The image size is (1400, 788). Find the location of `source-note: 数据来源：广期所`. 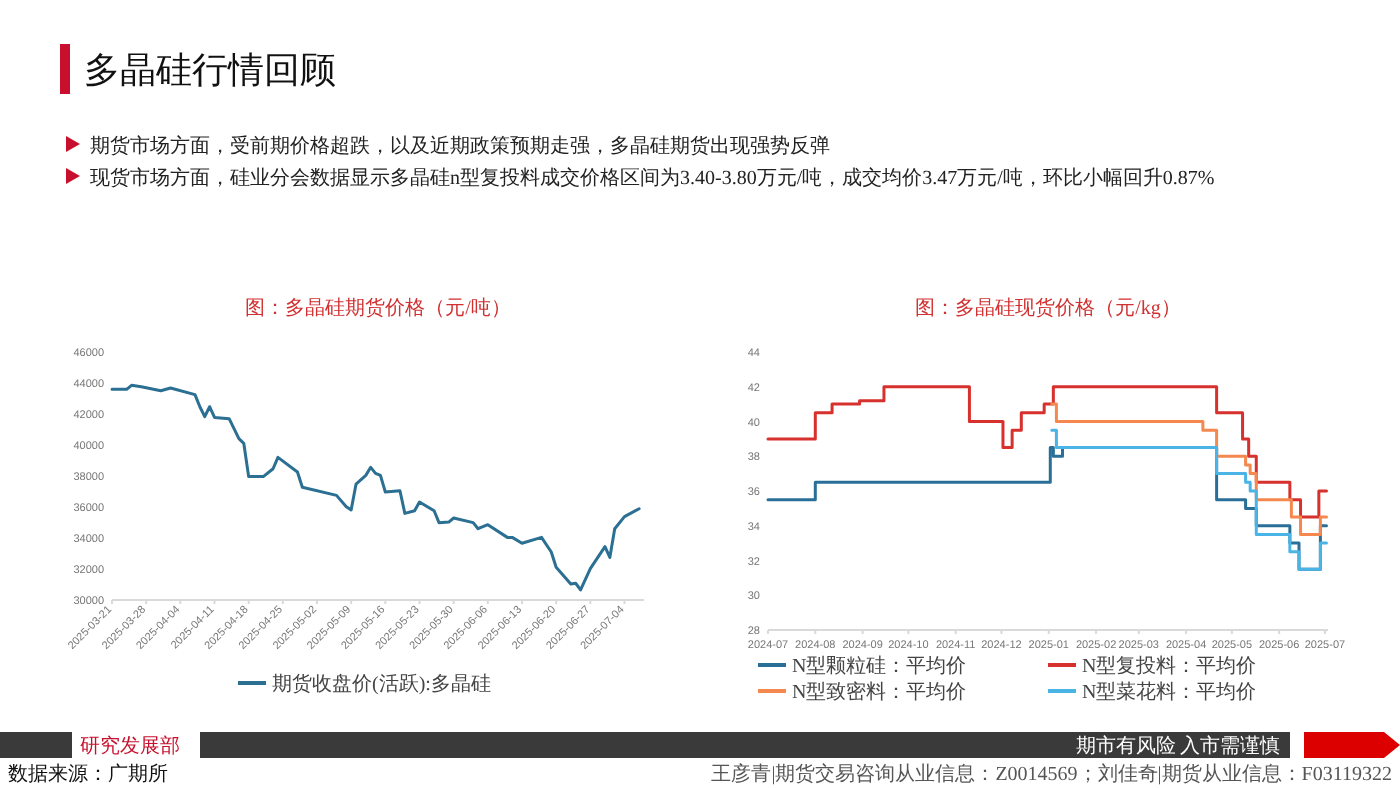

source-note: 数据来源：广期所 is located at coordinates (88, 774).